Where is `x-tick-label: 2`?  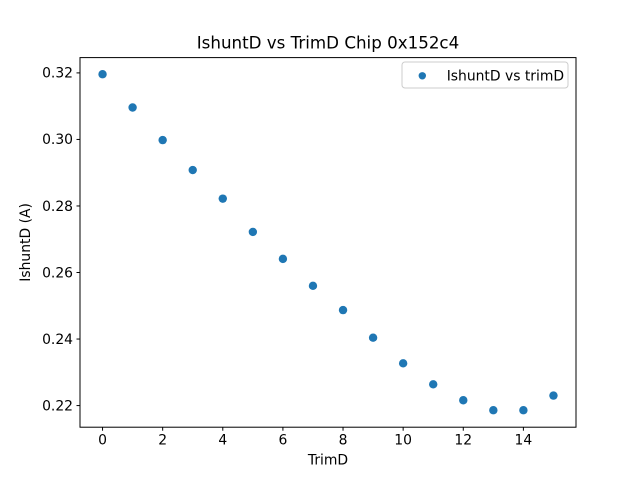
x-tick-label: 2 is located at coordinates (162, 441).